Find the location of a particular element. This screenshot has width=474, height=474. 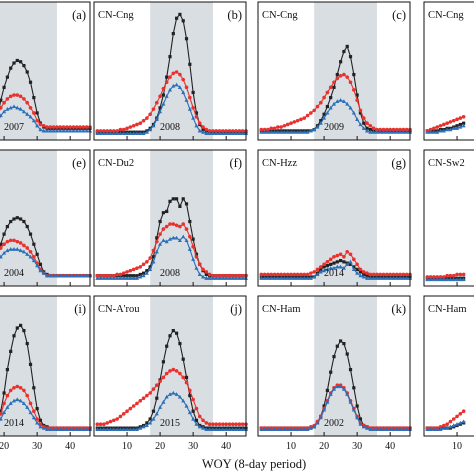

x-tick-label: 20 is located at coordinates (4, 446).